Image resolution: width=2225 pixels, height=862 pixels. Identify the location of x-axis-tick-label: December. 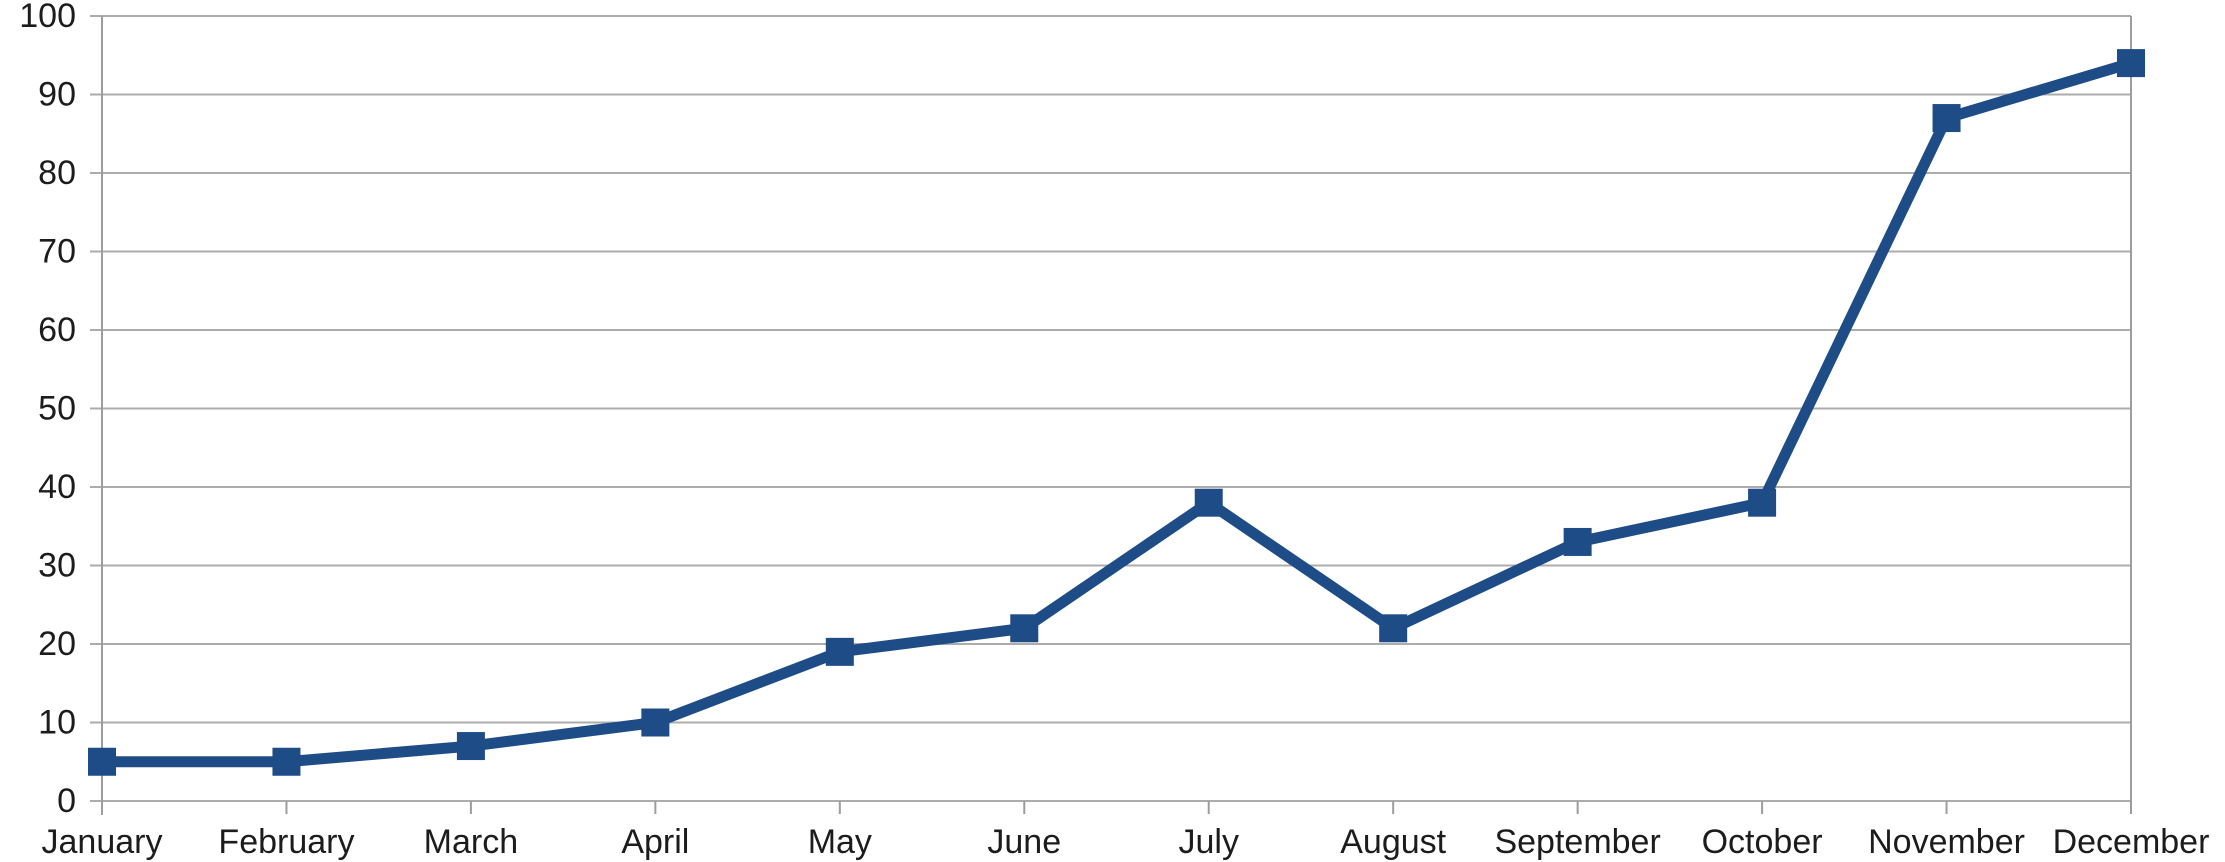
(2131, 842).